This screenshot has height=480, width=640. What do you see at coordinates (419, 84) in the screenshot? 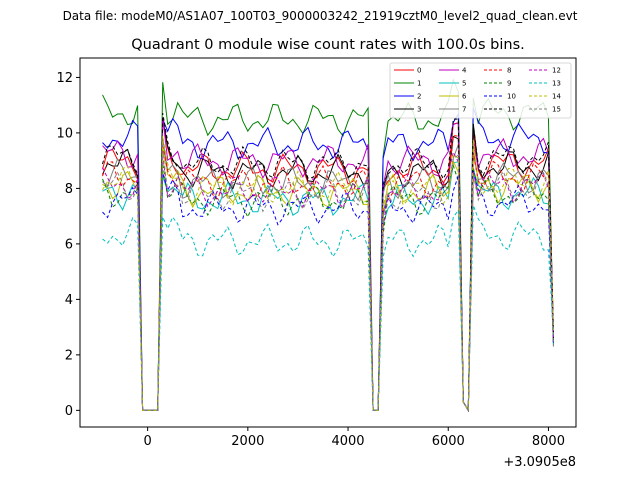
I see `legend-label-1: 1` at bounding box center [419, 84].